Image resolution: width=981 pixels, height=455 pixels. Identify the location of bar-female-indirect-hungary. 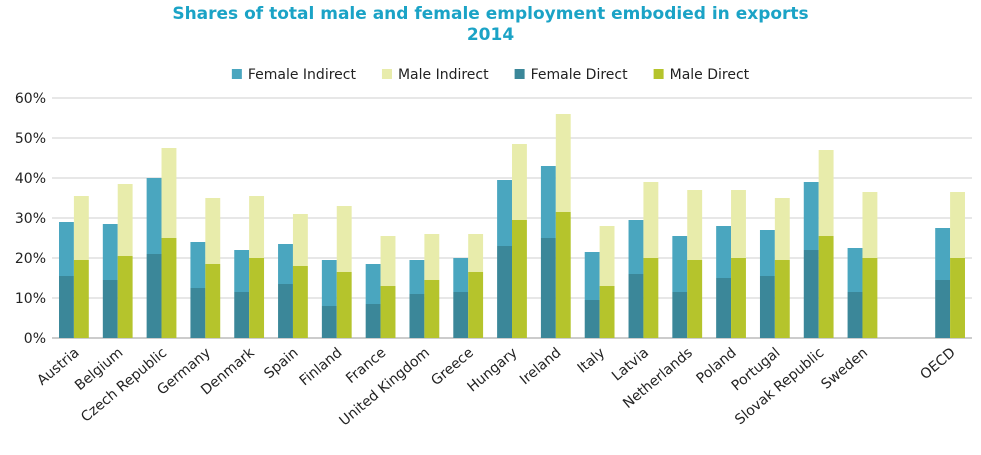
(504, 213).